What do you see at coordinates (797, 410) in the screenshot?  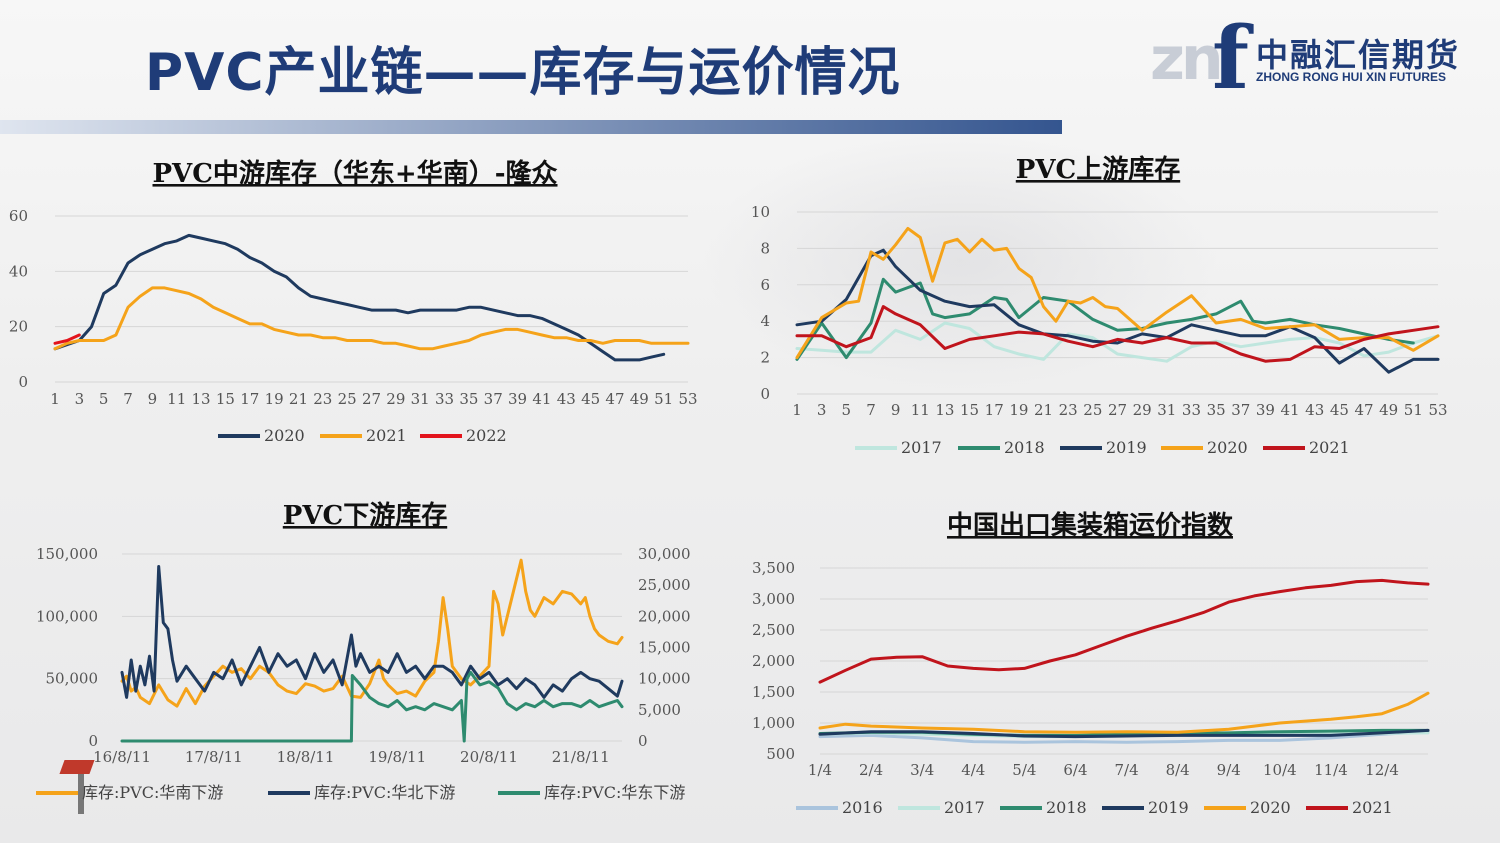 I see `x-tick-label: 1` at bounding box center [797, 410].